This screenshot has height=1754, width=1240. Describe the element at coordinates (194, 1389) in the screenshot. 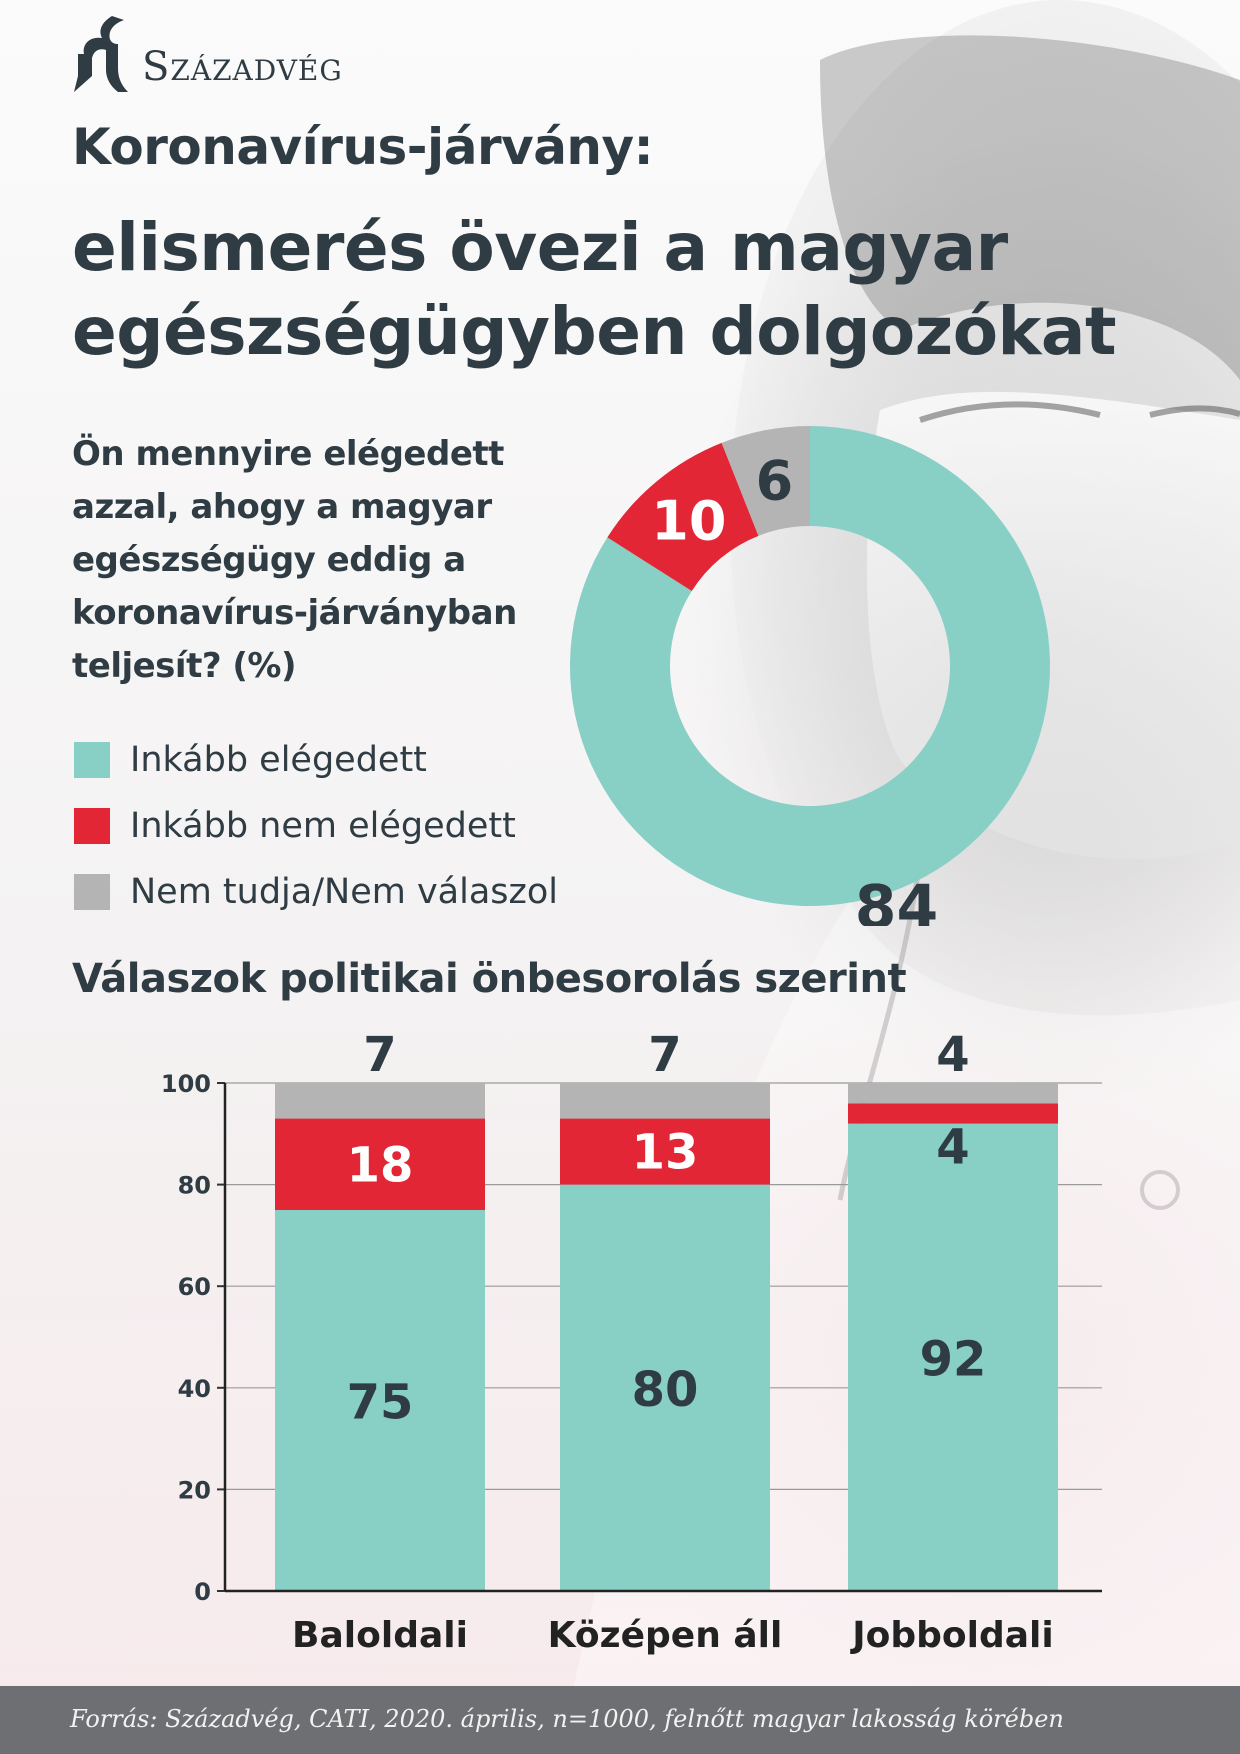

I see `y-tick-label: 40` at that location.